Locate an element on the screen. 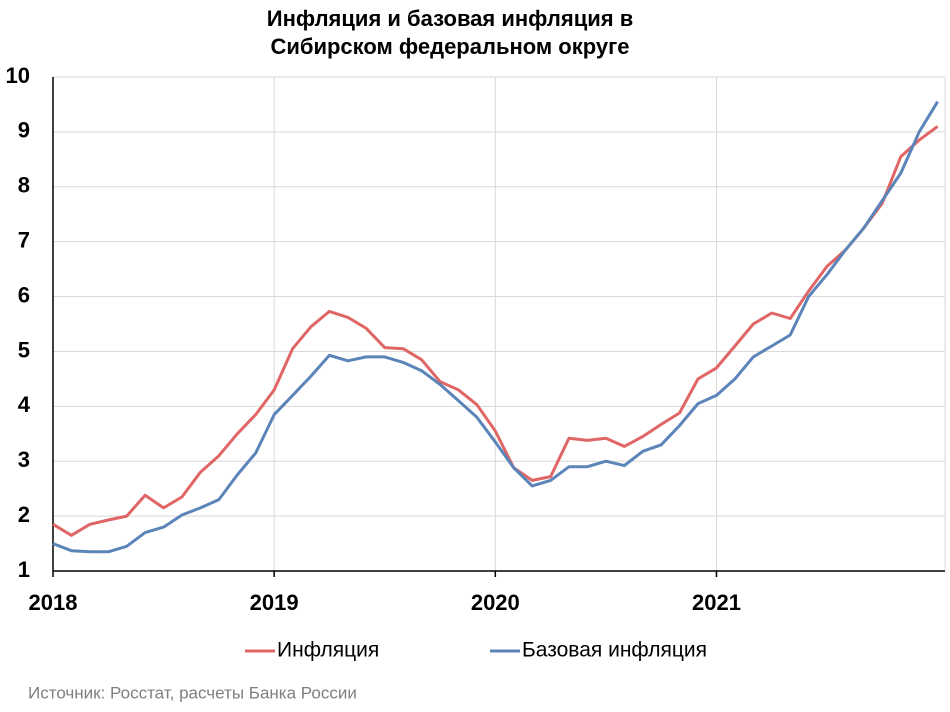 This screenshot has width=950, height=712. y-tick-label: 8 is located at coordinates (24, 185).